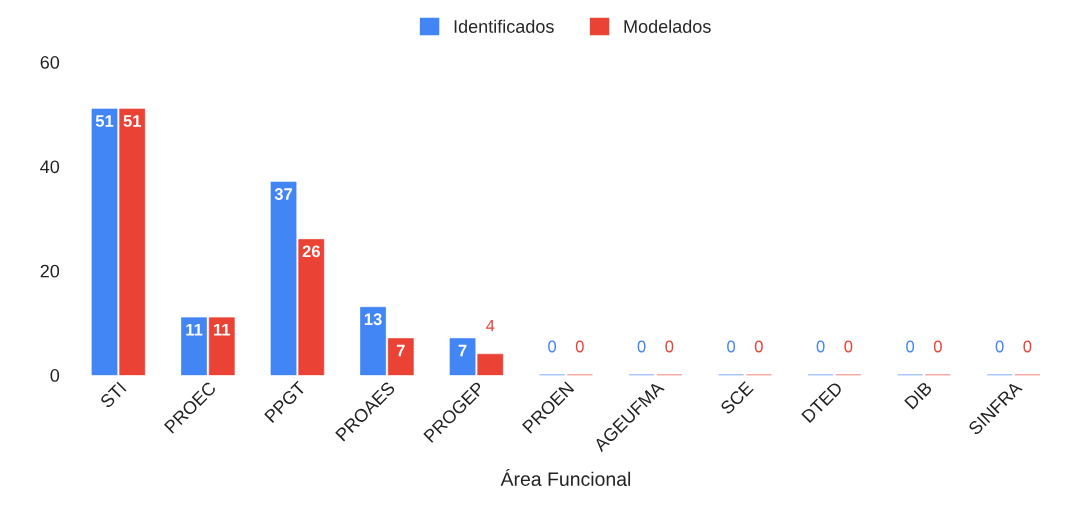  Describe the element at coordinates (113, 395) in the screenshot. I see `x-tick-label: STI` at that location.